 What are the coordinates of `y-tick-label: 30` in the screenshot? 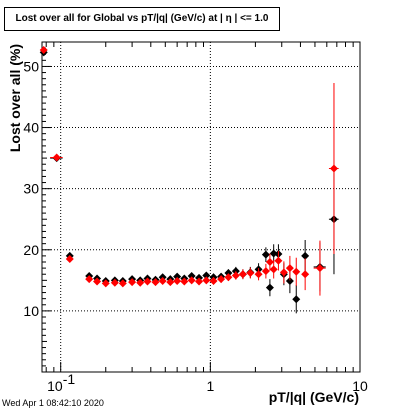 It's located at (31, 189).